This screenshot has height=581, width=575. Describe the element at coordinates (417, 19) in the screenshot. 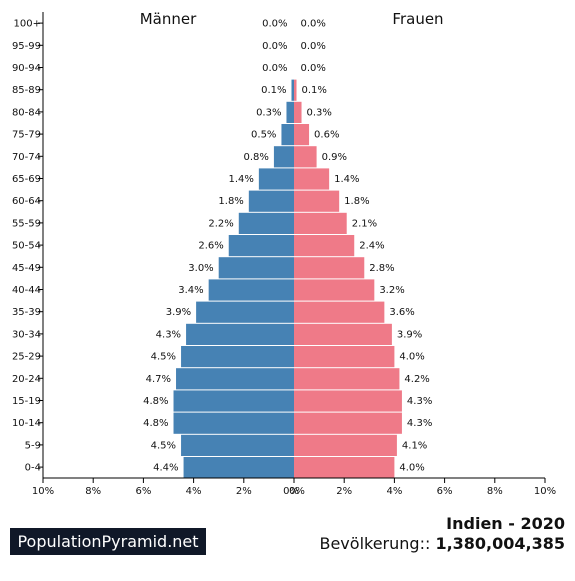

I see `legend-female: Frauen` at that location.